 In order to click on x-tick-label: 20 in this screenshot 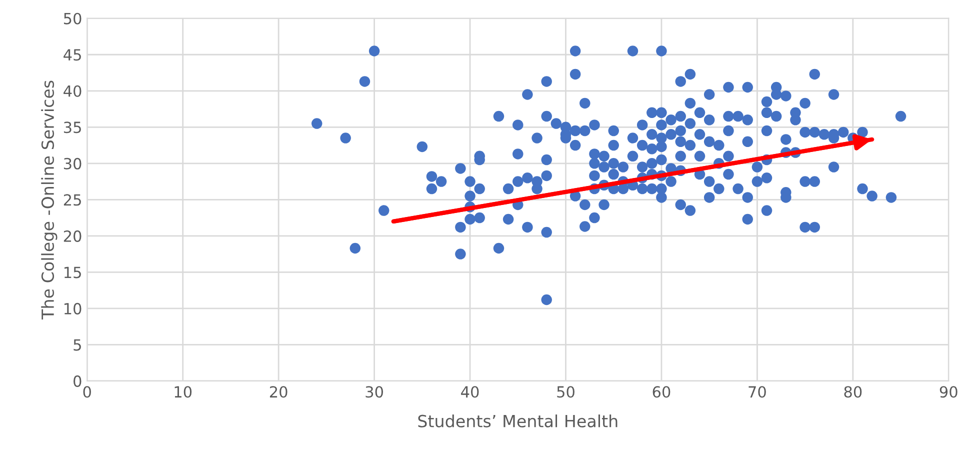, I will do `click(279, 392)`.